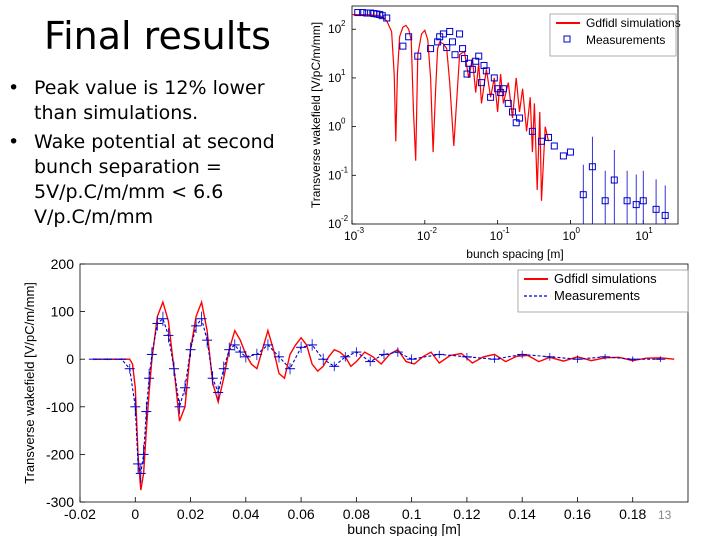 The height and width of the screenshot is (540, 720). What do you see at coordinates (577, 230) in the screenshot?
I see `x-tick-exponent: 0` at bounding box center [577, 230].